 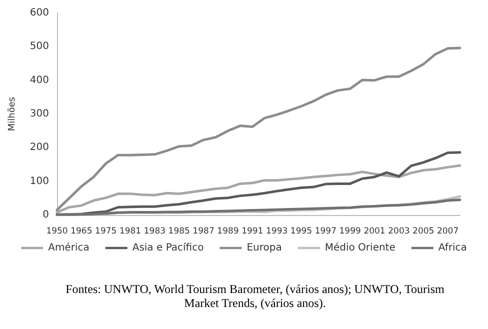 What do you see at coordinates (264, 248) in the screenshot?
I see `legend-label: Europa` at bounding box center [264, 248].